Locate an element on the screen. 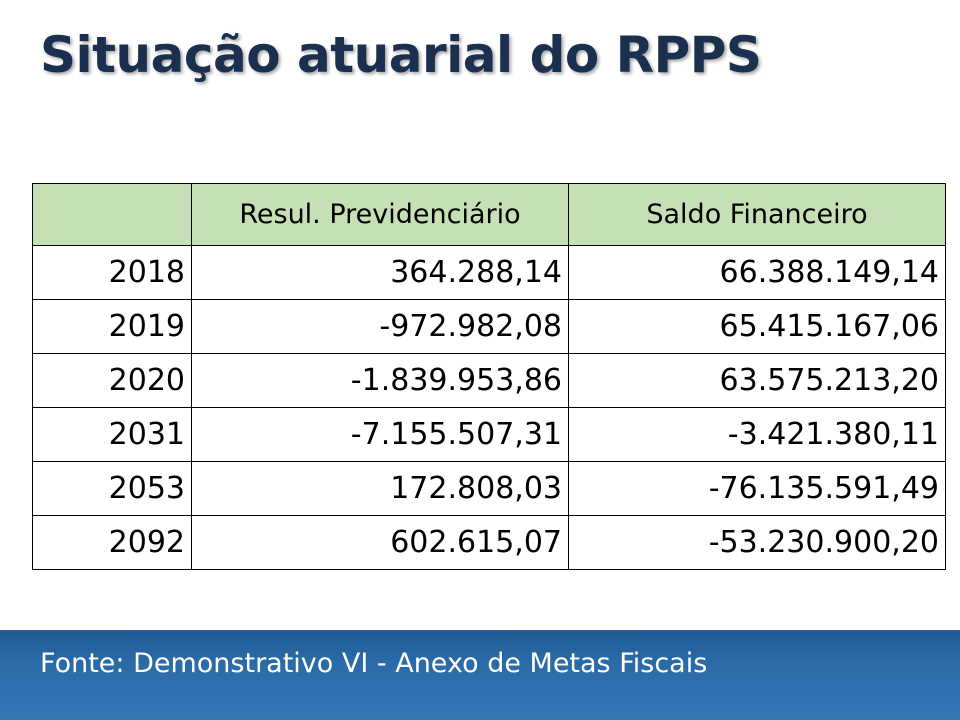  table-row: 2092 602.615,07 -53.230.900,20 is located at coordinates (489, 542).